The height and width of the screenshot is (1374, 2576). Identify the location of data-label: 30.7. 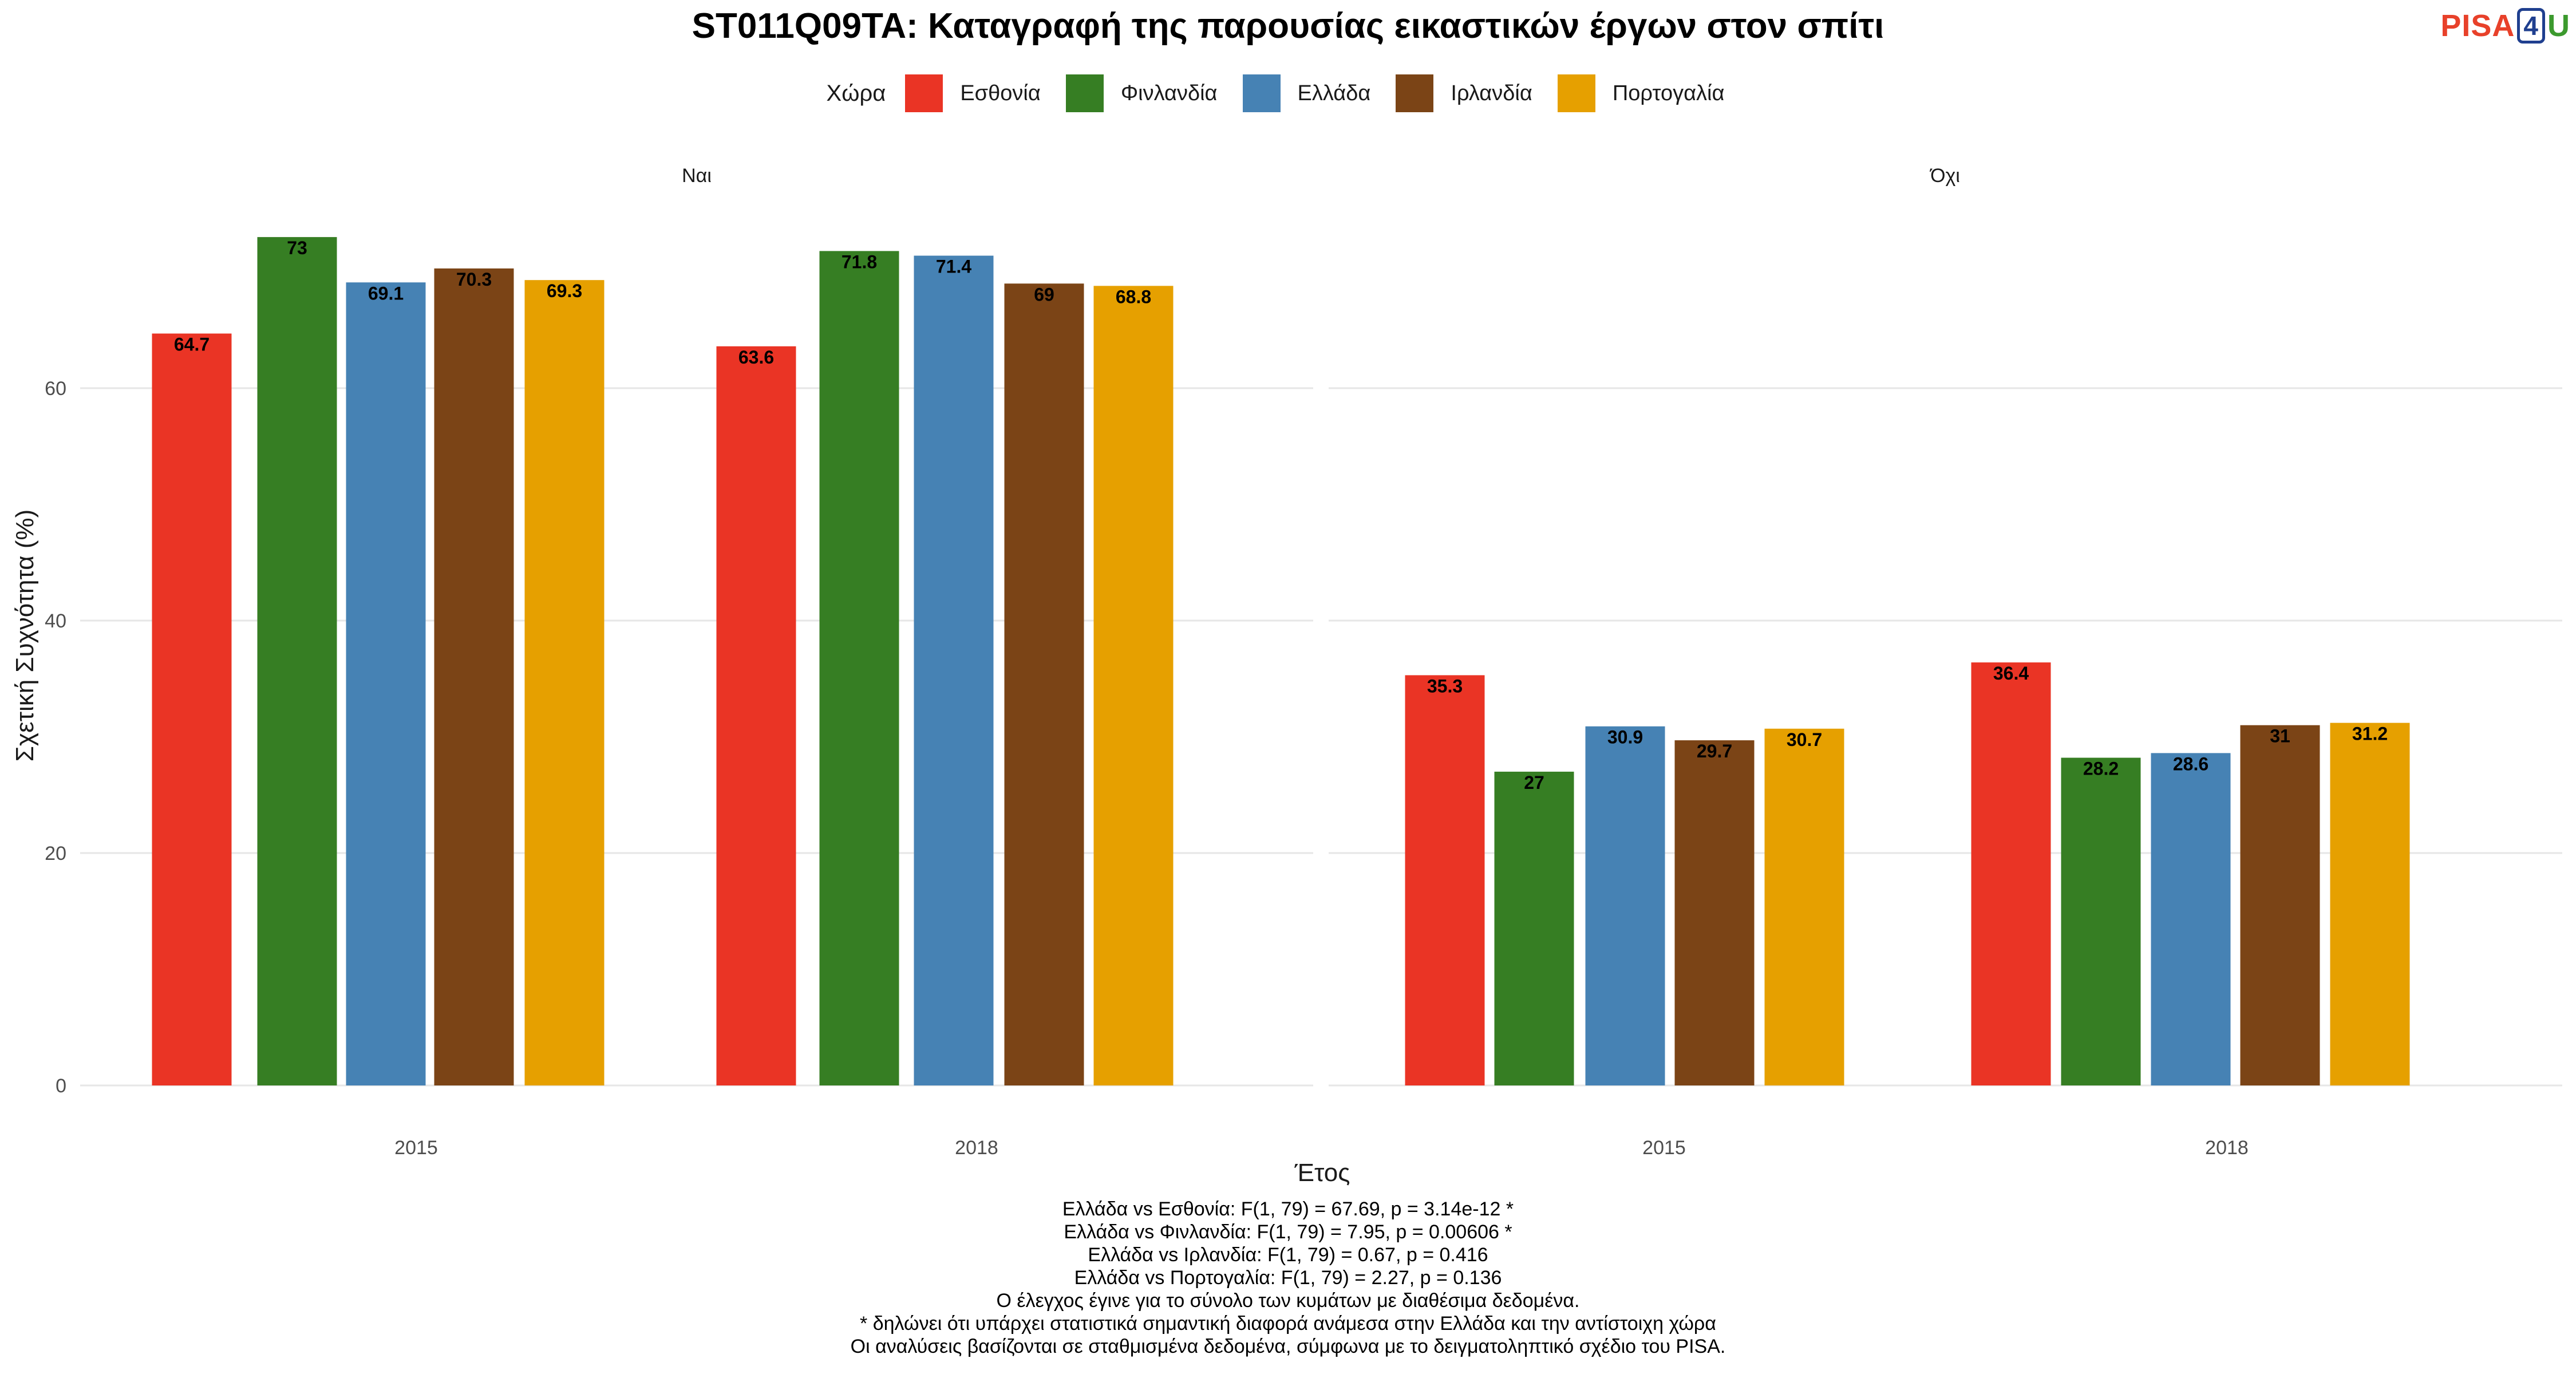
(1804, 739).